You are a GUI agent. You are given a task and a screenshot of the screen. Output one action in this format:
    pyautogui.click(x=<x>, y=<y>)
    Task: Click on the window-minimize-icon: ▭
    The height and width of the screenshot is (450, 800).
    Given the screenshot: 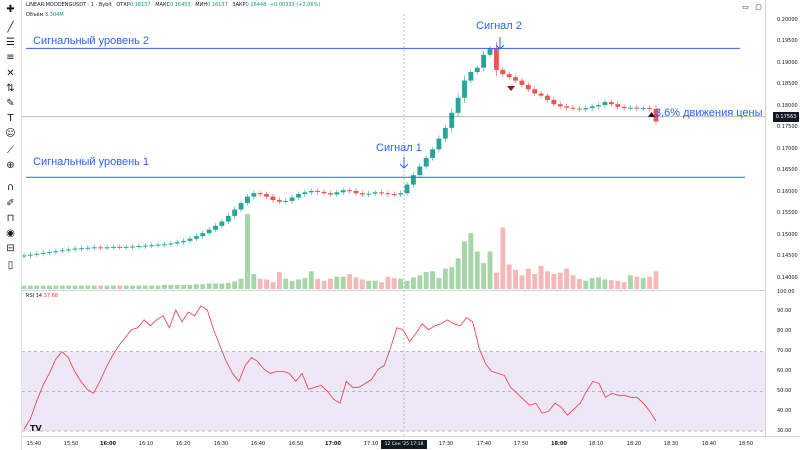 What is the action you would take?
    pyautogui.click(x=745, y=6)
    